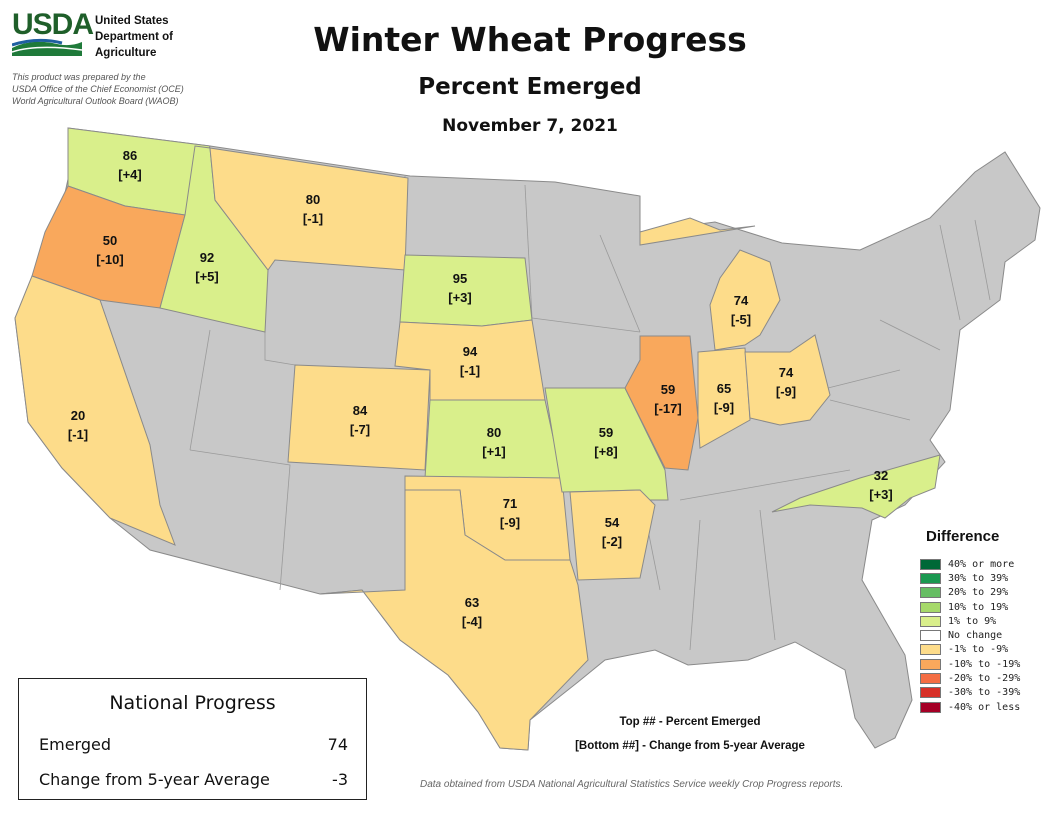 This screenshot has width=1056, height=816. What do you see at coordinates (510, 503) in the screenshot?
I see `state-value-ok: 71` at bounding box center [510, 503].